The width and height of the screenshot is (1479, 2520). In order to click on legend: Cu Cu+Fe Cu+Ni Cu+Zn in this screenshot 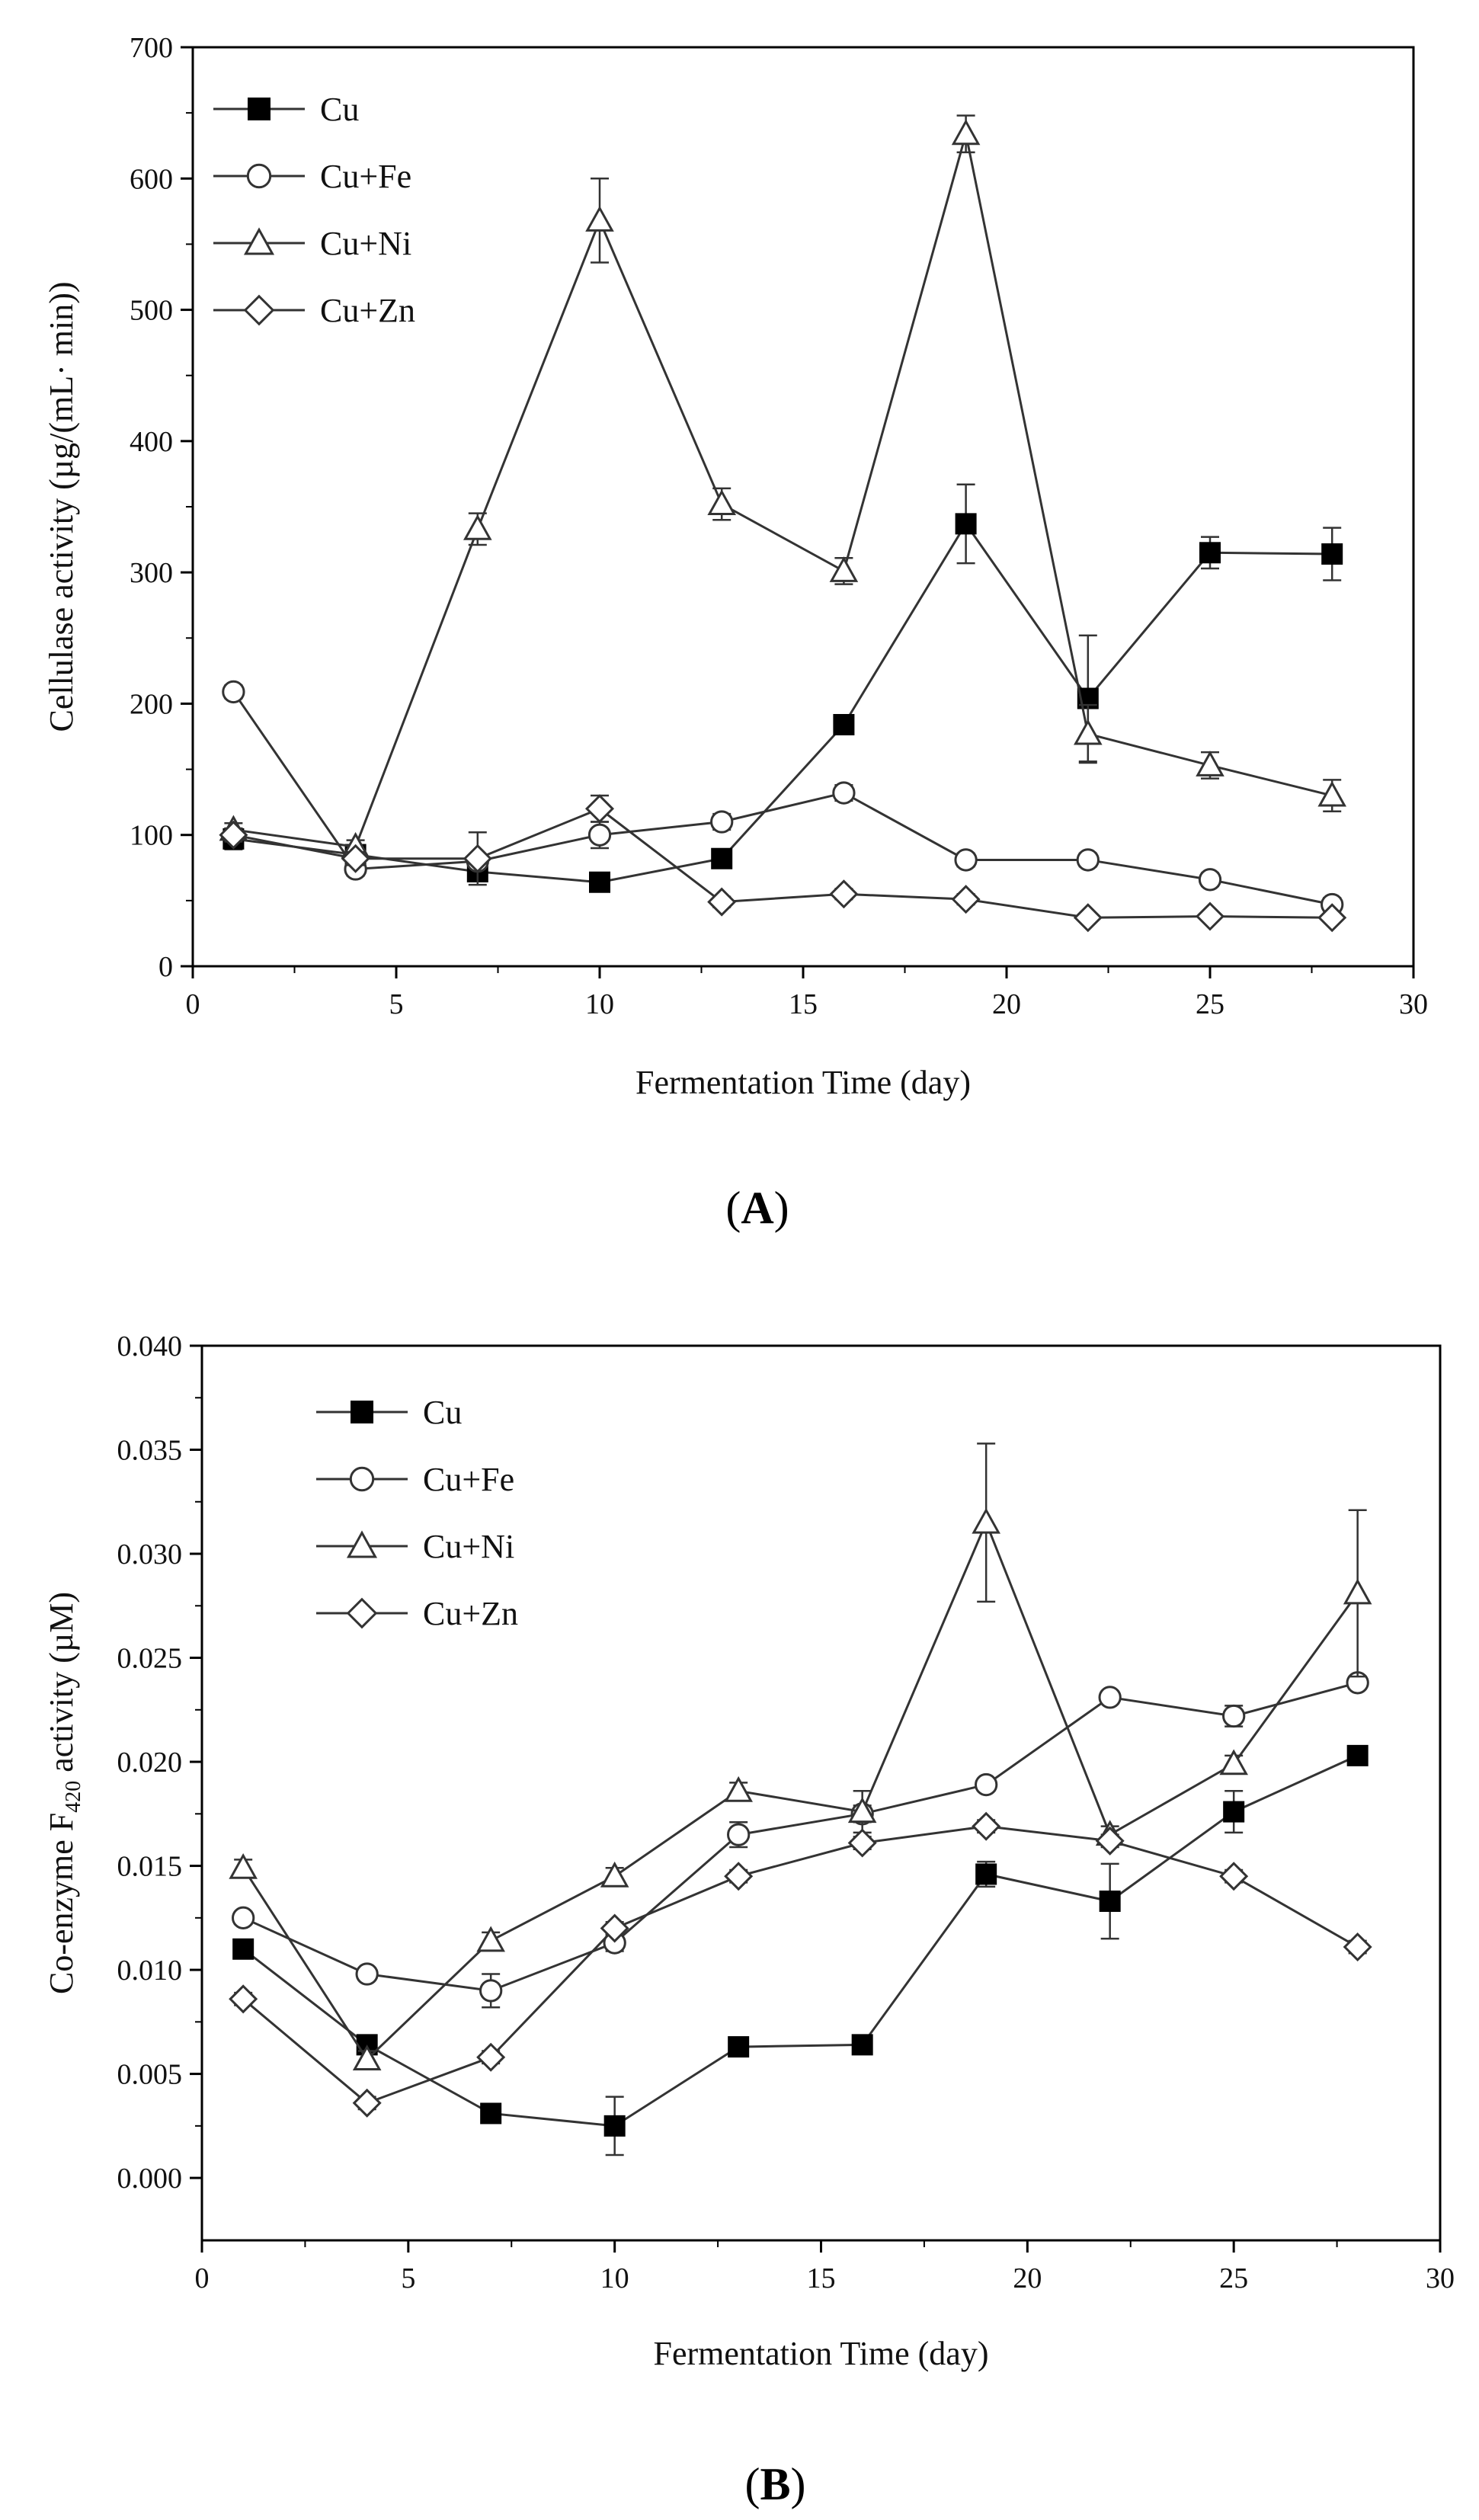, I will do `click(417, 1513)`.